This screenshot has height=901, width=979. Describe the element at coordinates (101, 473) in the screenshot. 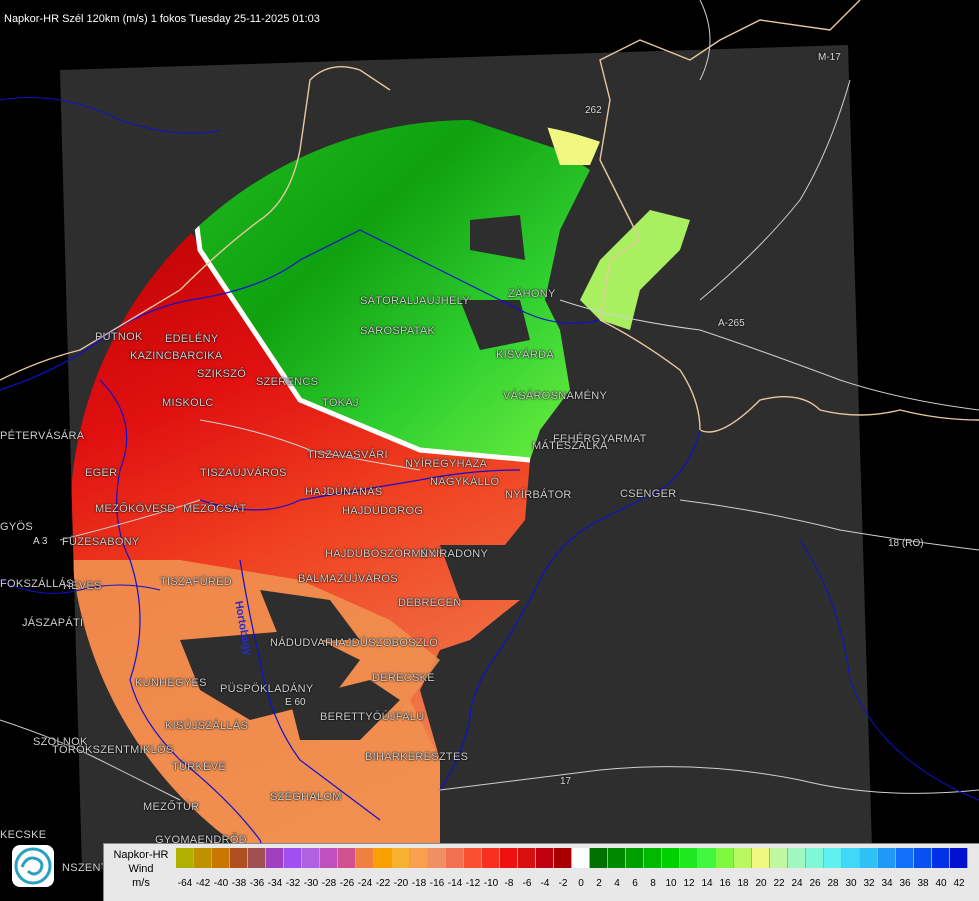

I see `place-label: EGER` at that location.